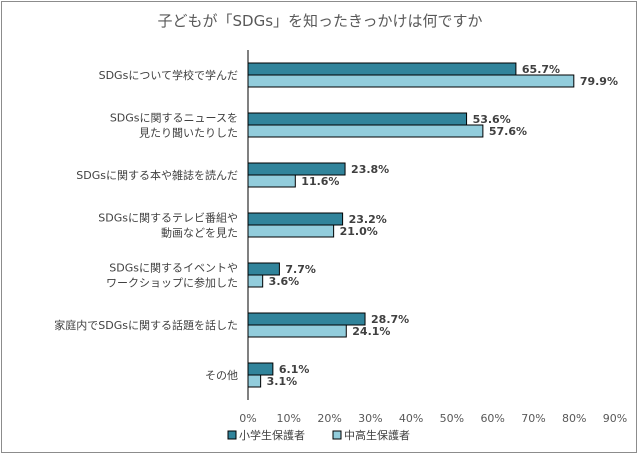 This screenshot has height=456, width=640. What do you see at coordinates (188, 133) in the screenshot?
I see `category-label: 見たり聞いたりした` at bounding box center [188, 133].